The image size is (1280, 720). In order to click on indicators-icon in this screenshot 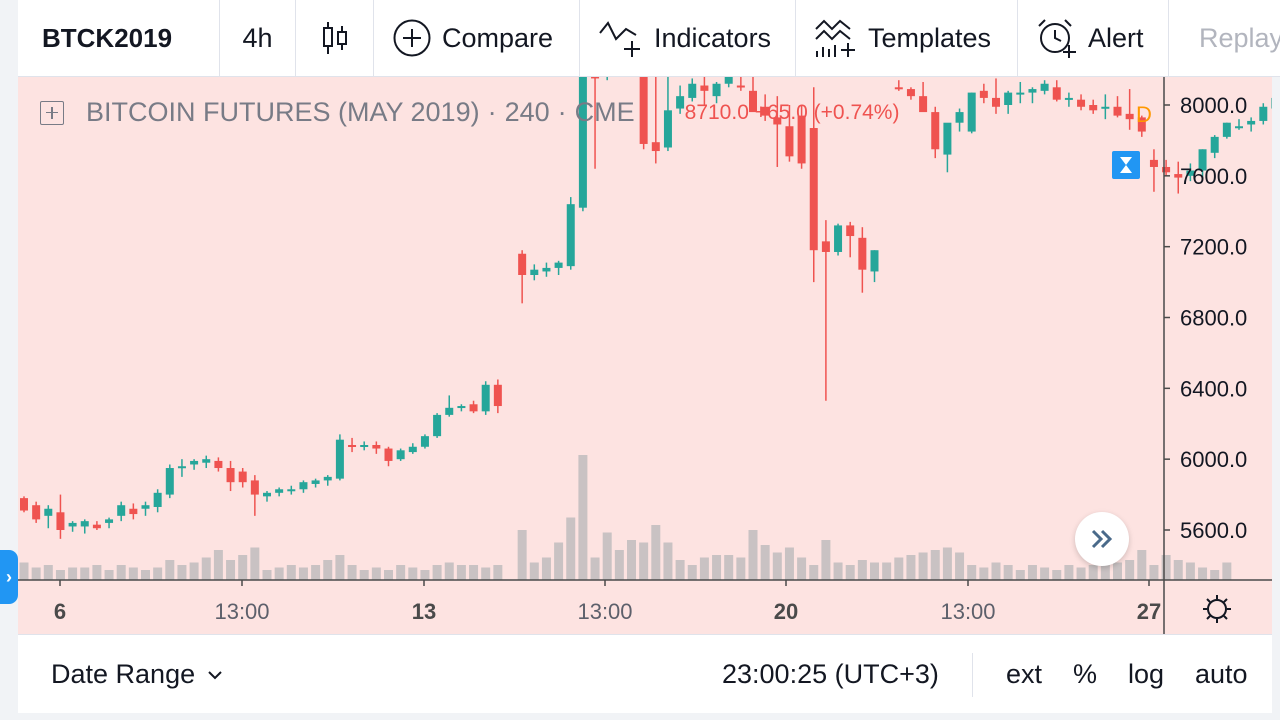, I will do `click(619, 39)`.